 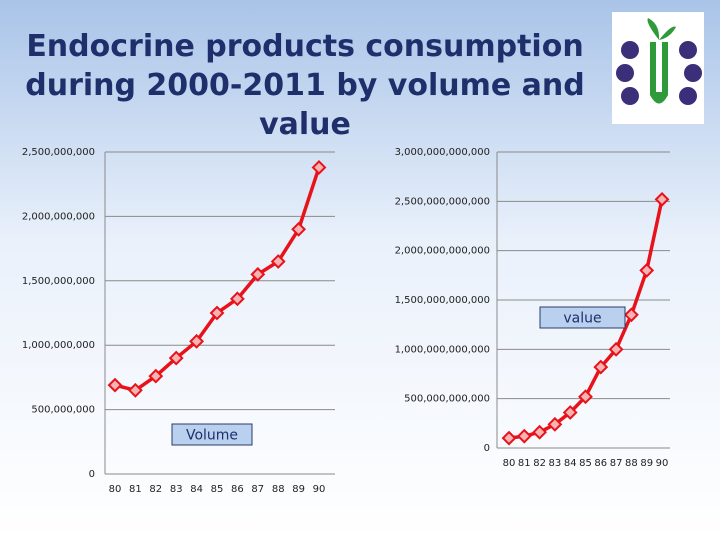 What do you see at coordinates (58, 281) in the screenshot?
I see `y-tick-label: 1,500,000,000` at bounding box center [58, 281].